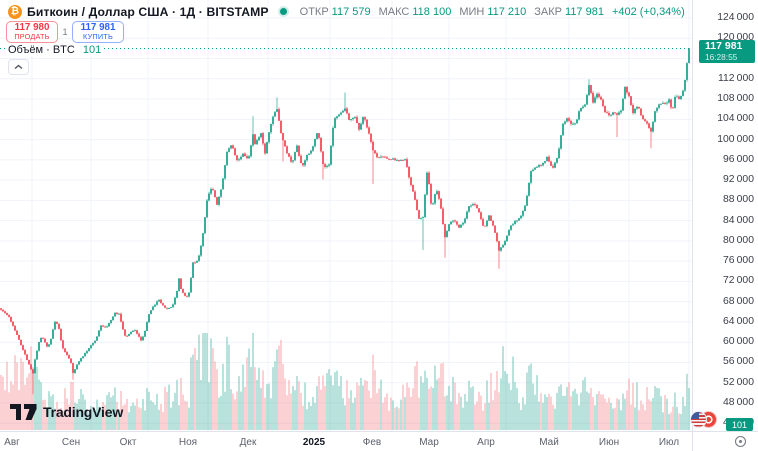 The width and height of the screenshot is (758, 451). What do you see at coordinates (32, 37) in the screenshot?
I see `sell-label: ПРОДАТЬ` at bounding box center [32, 37].